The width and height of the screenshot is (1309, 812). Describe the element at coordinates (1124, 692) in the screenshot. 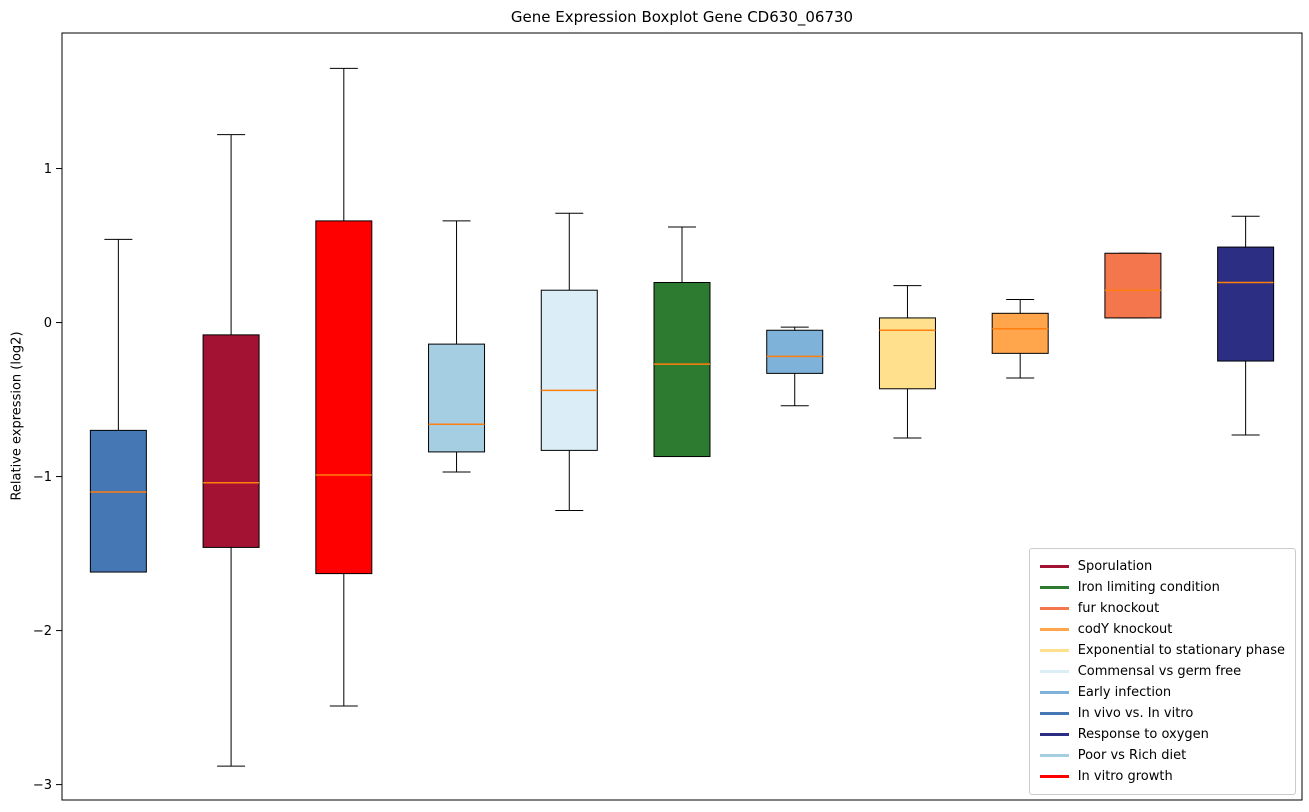

I see `legend-label: Early infection` at that location.